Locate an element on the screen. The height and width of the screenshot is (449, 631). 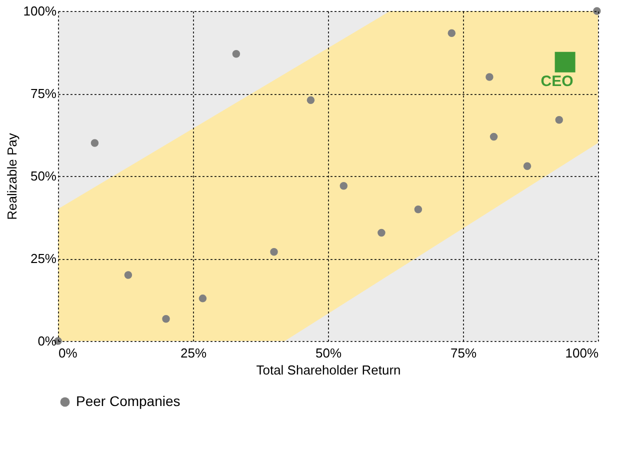
y-tick-label: 25% is located at coordinates (43, 258).